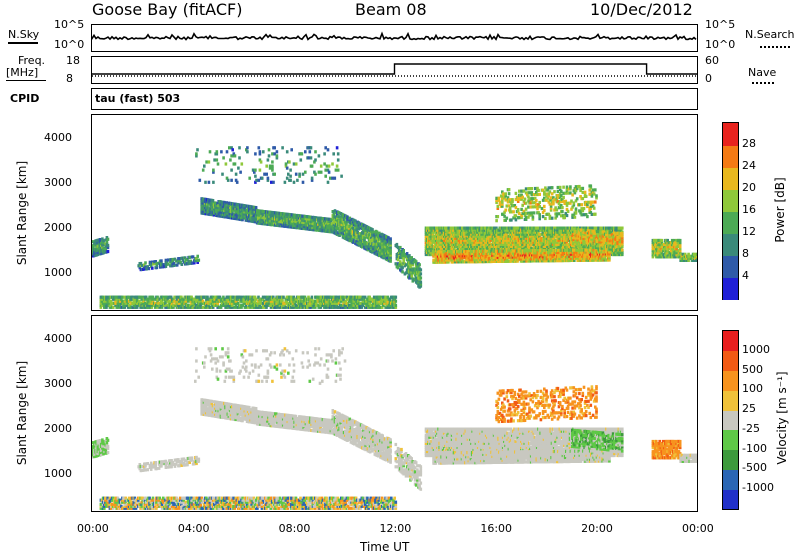 The height and width of the screenshot is (554, 800). What do you see at coordinates (762, 72) in the screenshot?
I see `nave-label: Nave` at bounding box center [762, 72].